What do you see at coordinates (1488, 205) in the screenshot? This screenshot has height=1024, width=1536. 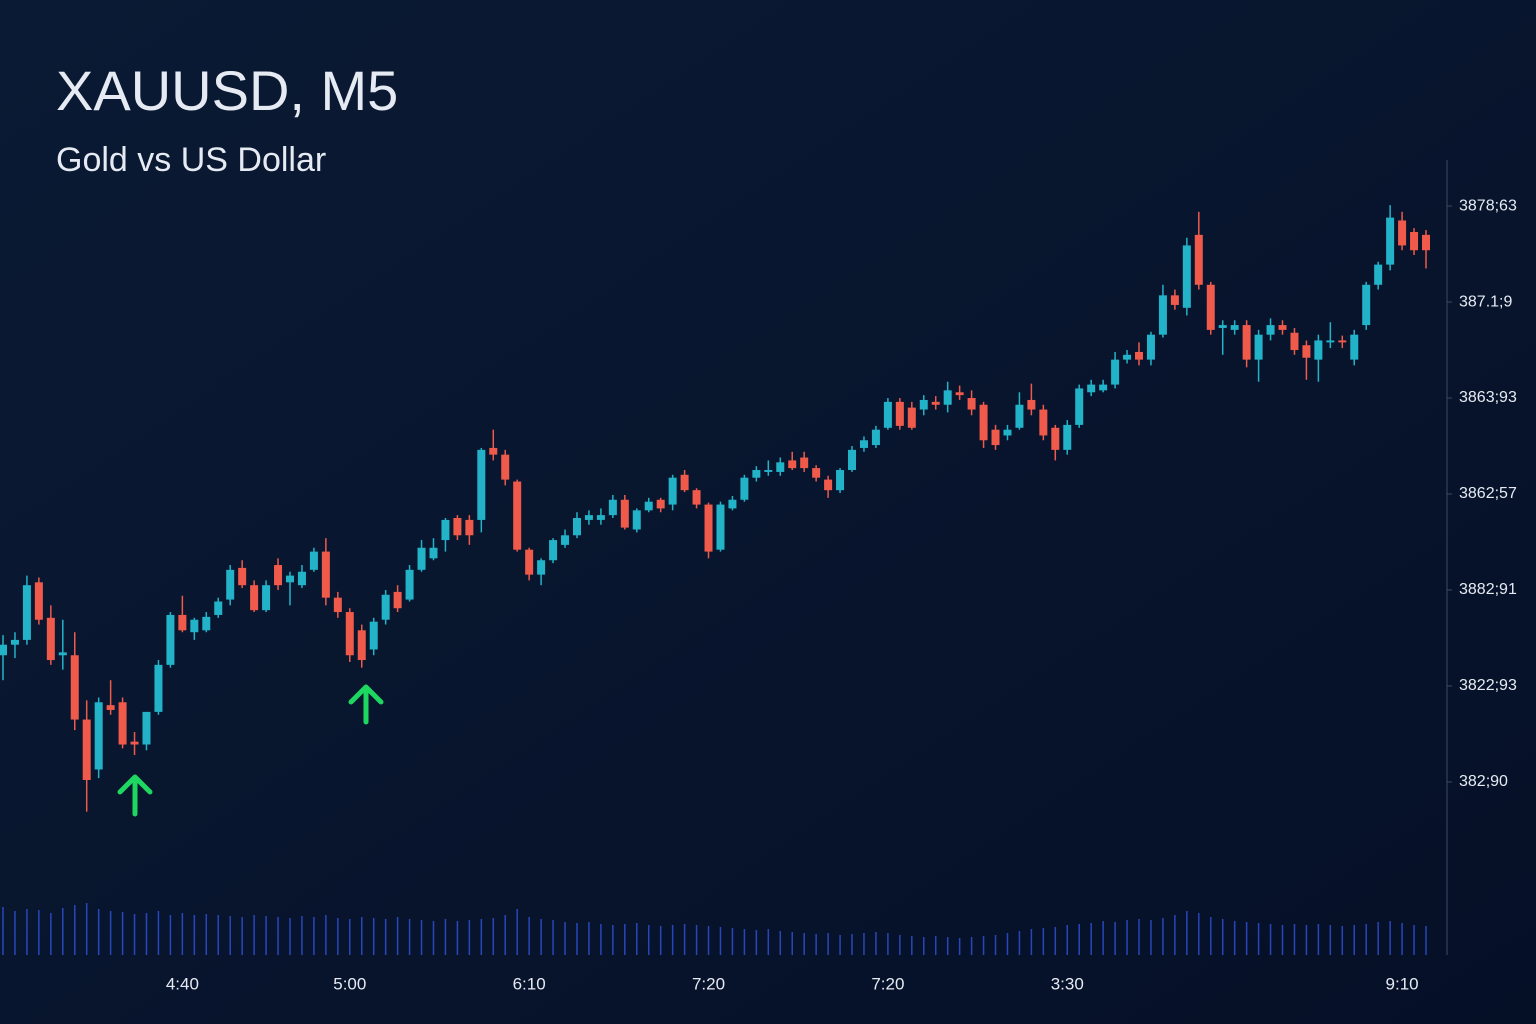 I see `y-tick-label: 3878;63` at bounding box center [1488, 205].